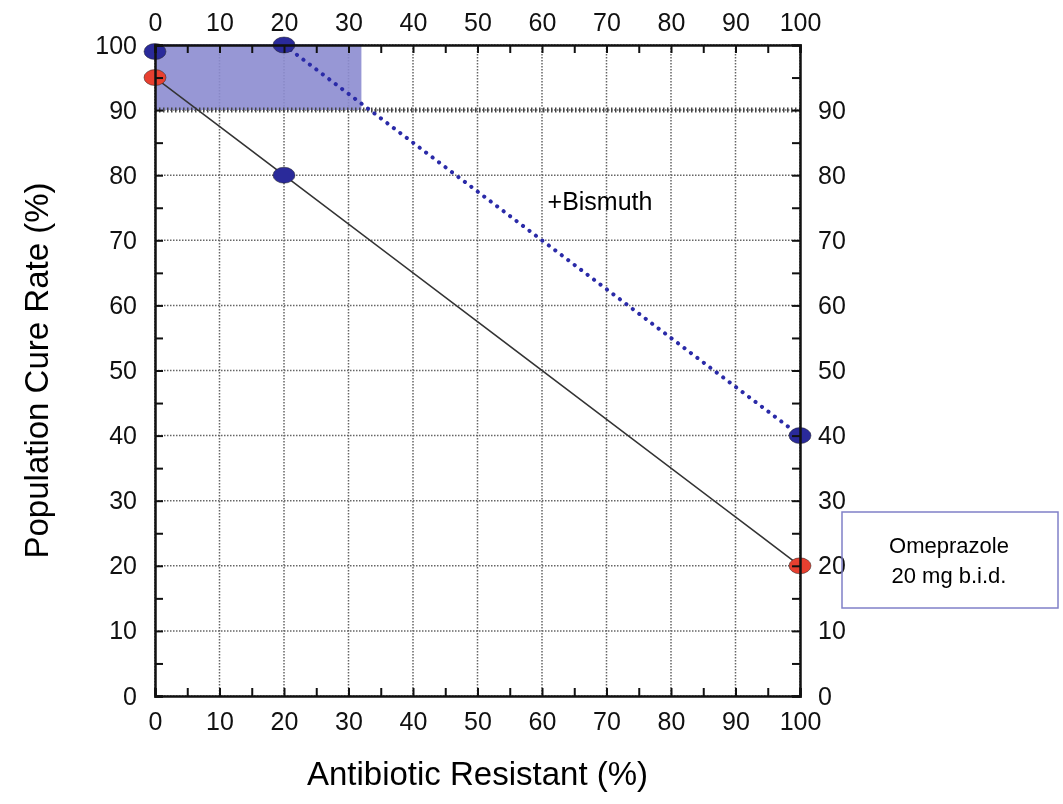  I want to click on x2-tick-label: 80, so click(671, 720).